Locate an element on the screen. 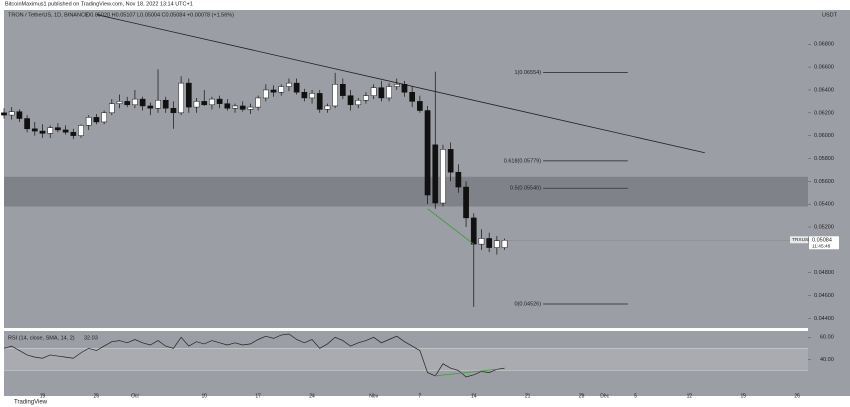 This screenshot has height=407, width=850. y-tick-label: 0.04600 is located at coordinates (824, 296).